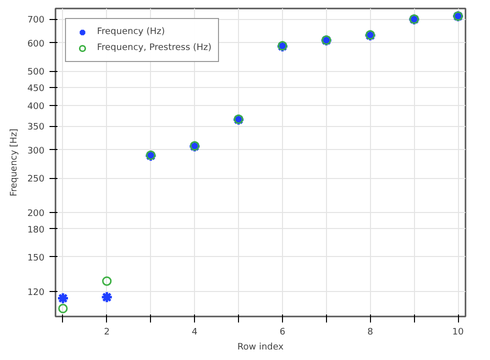  What do you see at coordinates (260, 347) in the screenshot?
I see `x-axis-title: Row index` at bounding box center [260, 347].